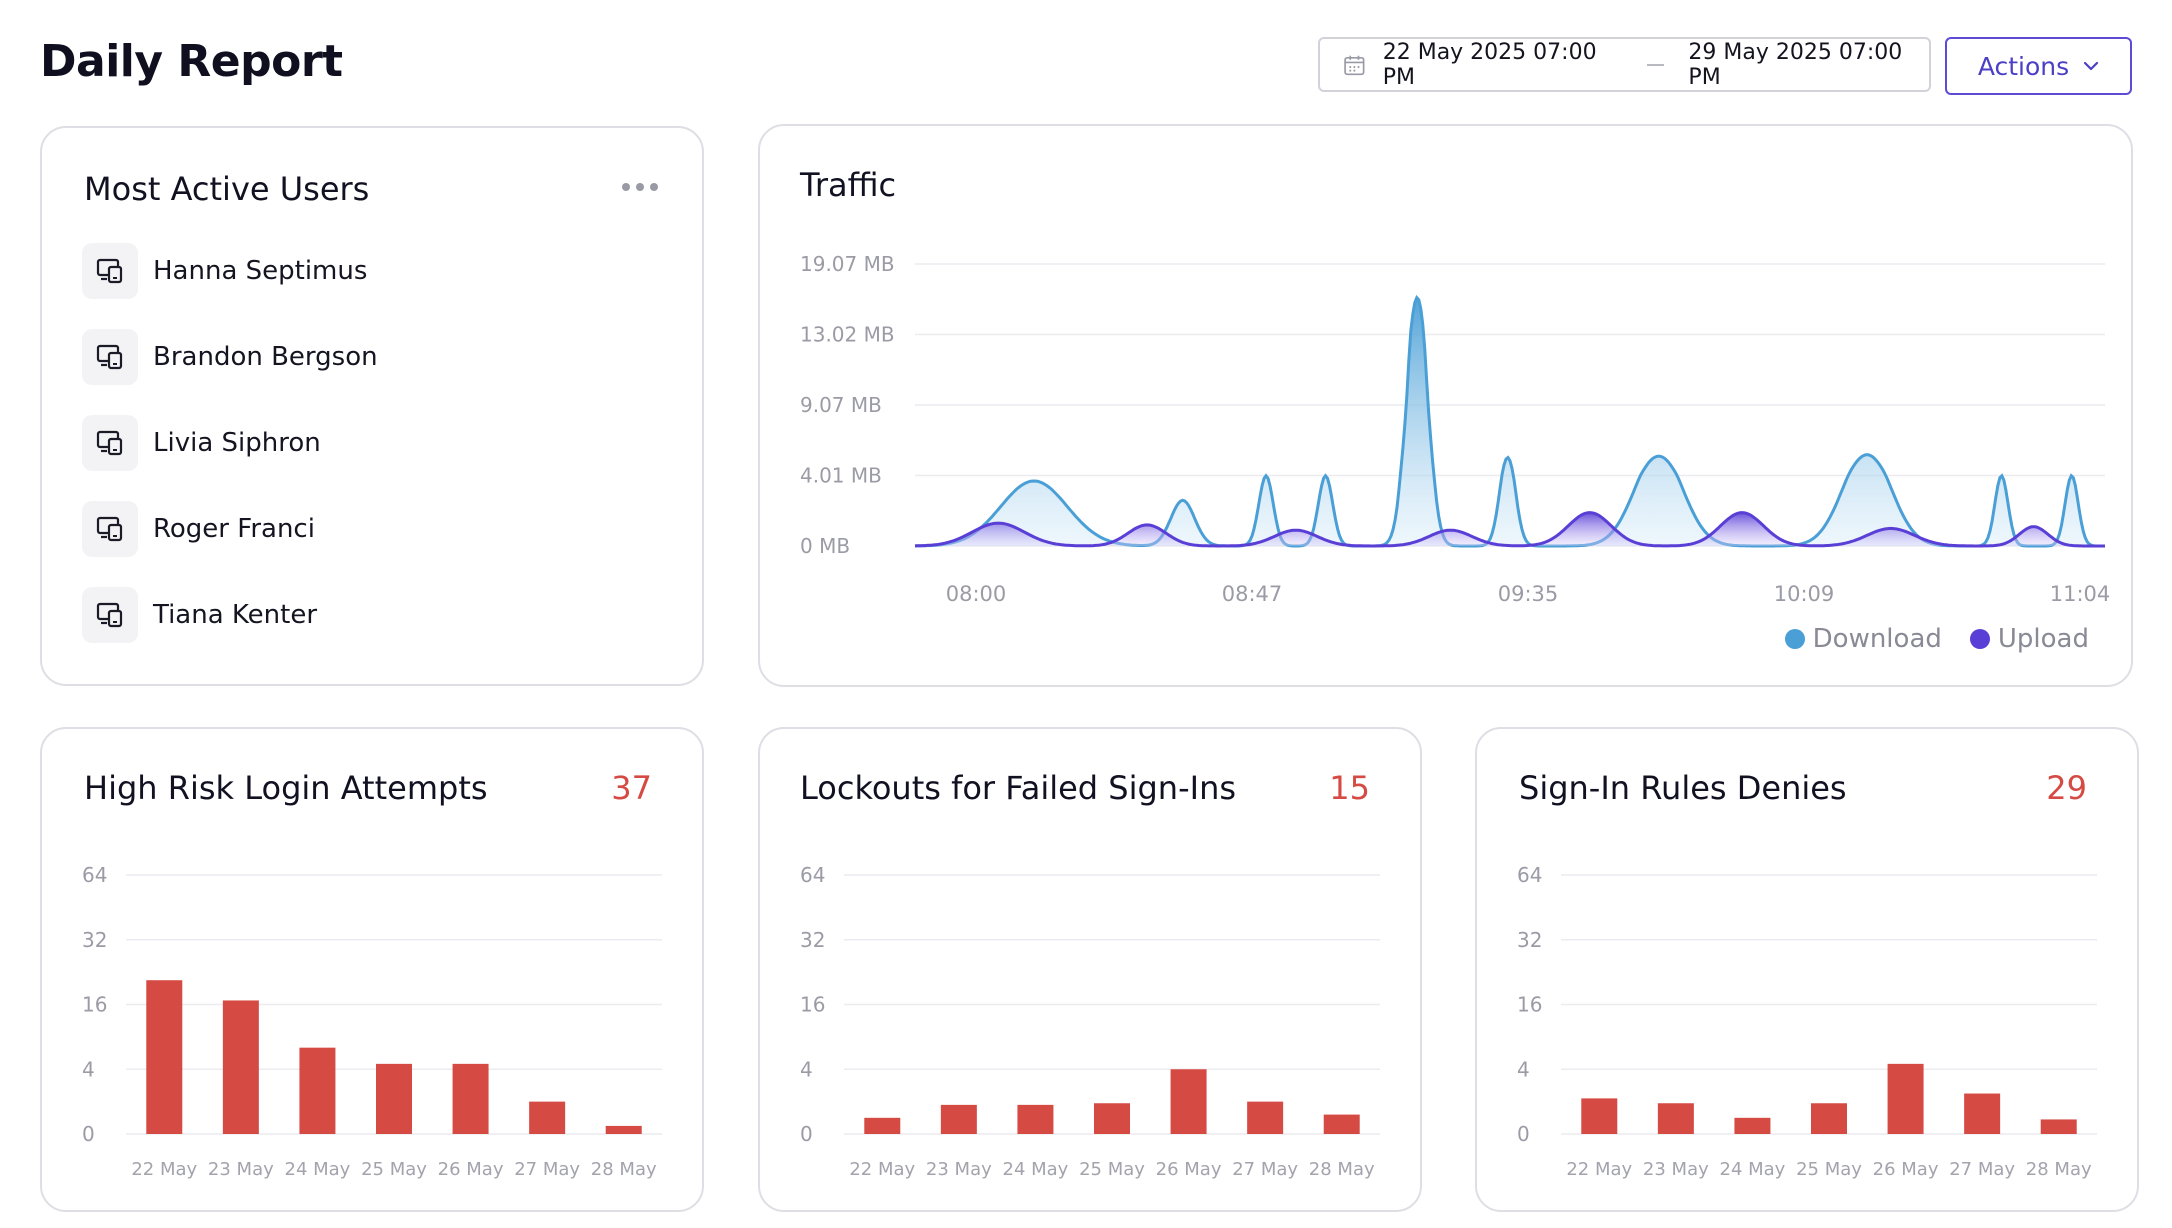  I want to click on y-tick-label: 13.02 MB, so click(847, 335).